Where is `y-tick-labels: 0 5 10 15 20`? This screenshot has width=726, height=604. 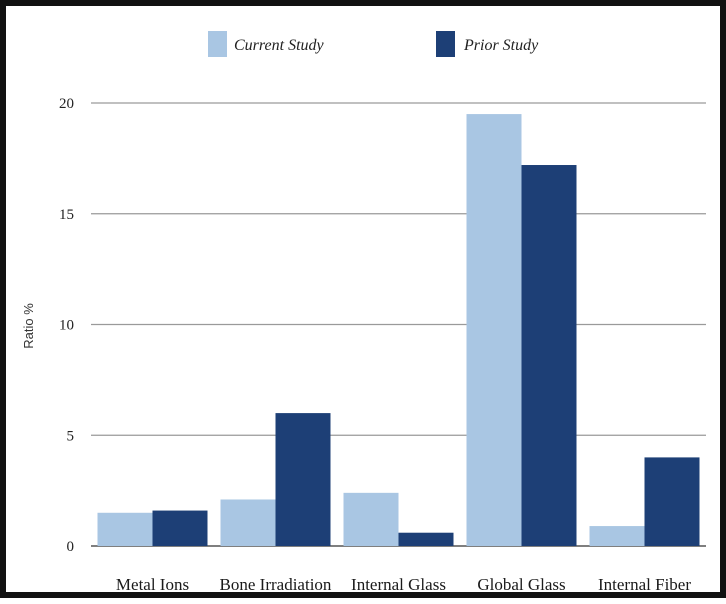
y-tick-labels: 0 5 10 15 20 is located at coordinates (66, 325).